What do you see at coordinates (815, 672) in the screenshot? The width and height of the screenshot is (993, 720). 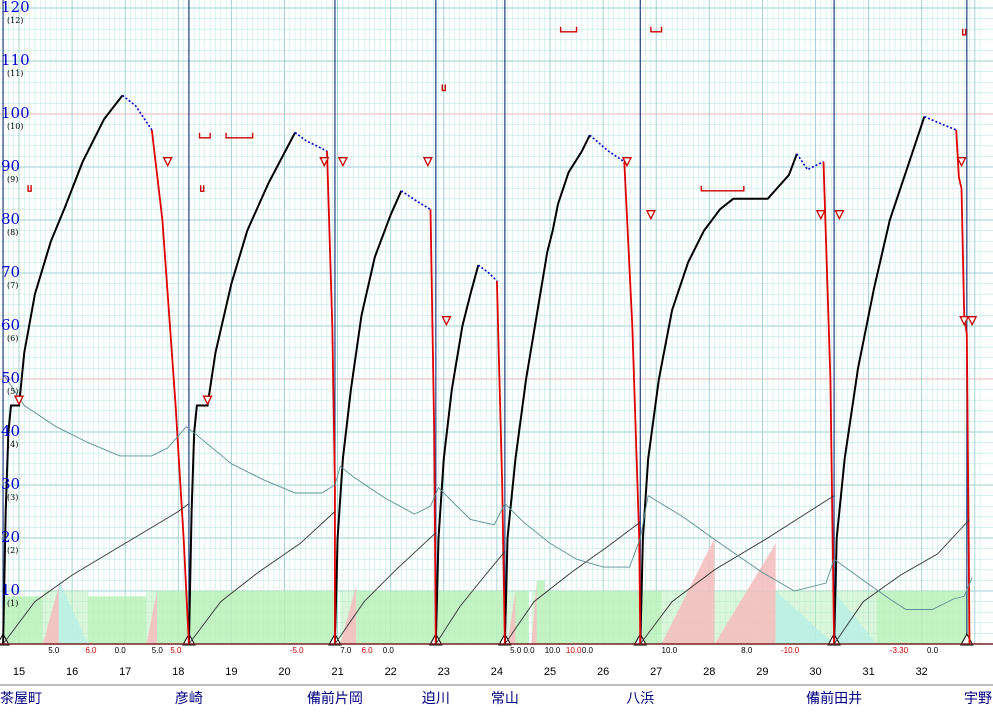 I see `x-tick-label: 30` at bounding box center [815, 672].